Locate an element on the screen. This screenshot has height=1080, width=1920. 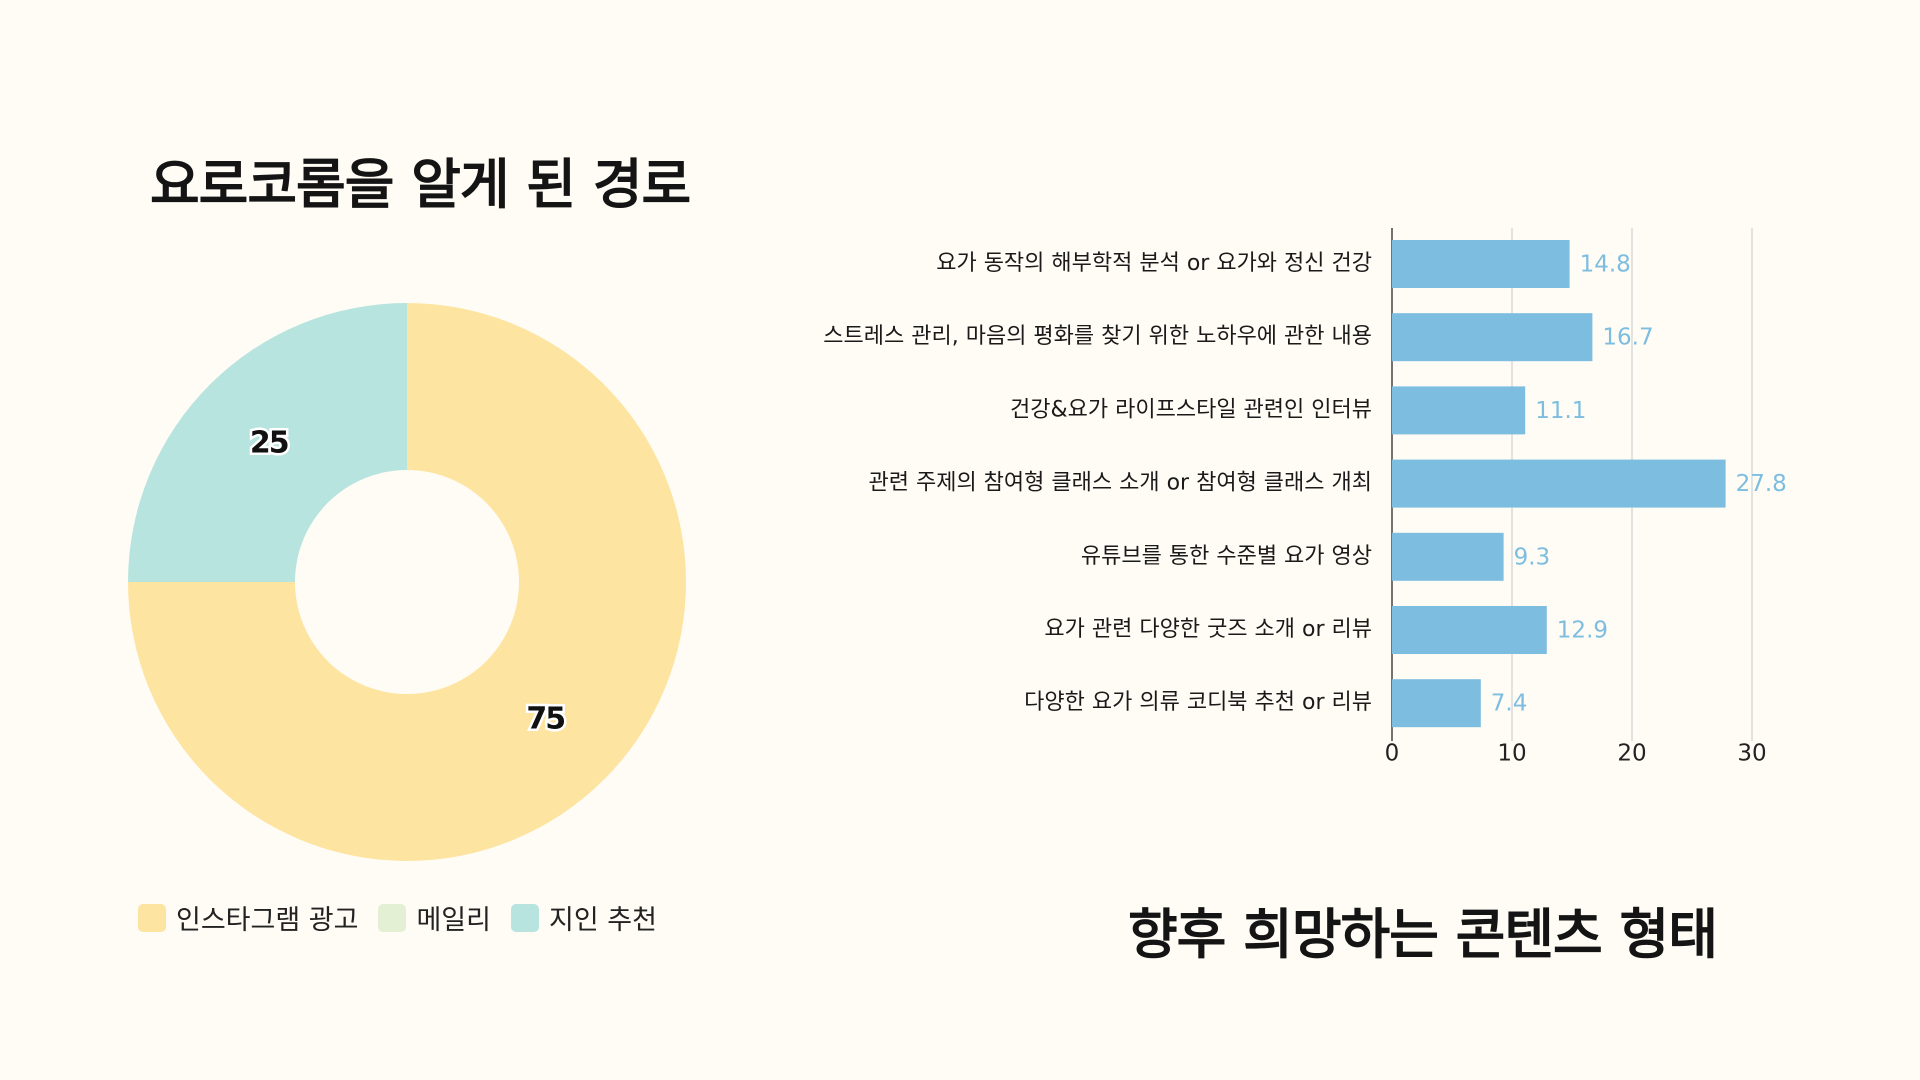
legend-label: 지인 추천 is located at coordinates (603, 920).